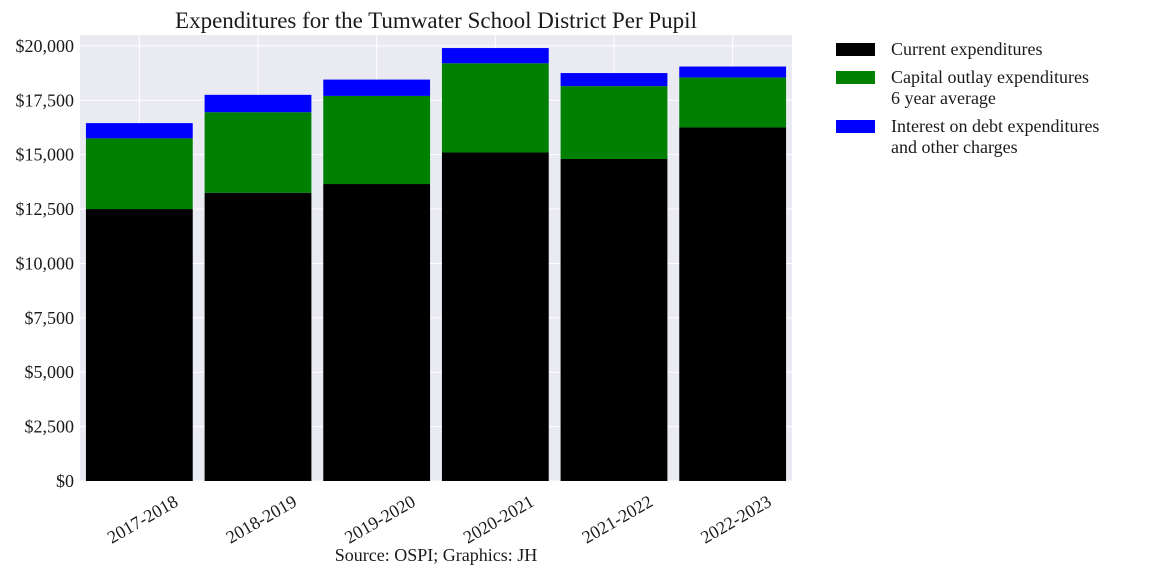 This screenshot has width=1152, height=581. Describe the element at coordinates (380, 519) in the screenshot. I see `x-tick-label: 2019-2020` at that location.